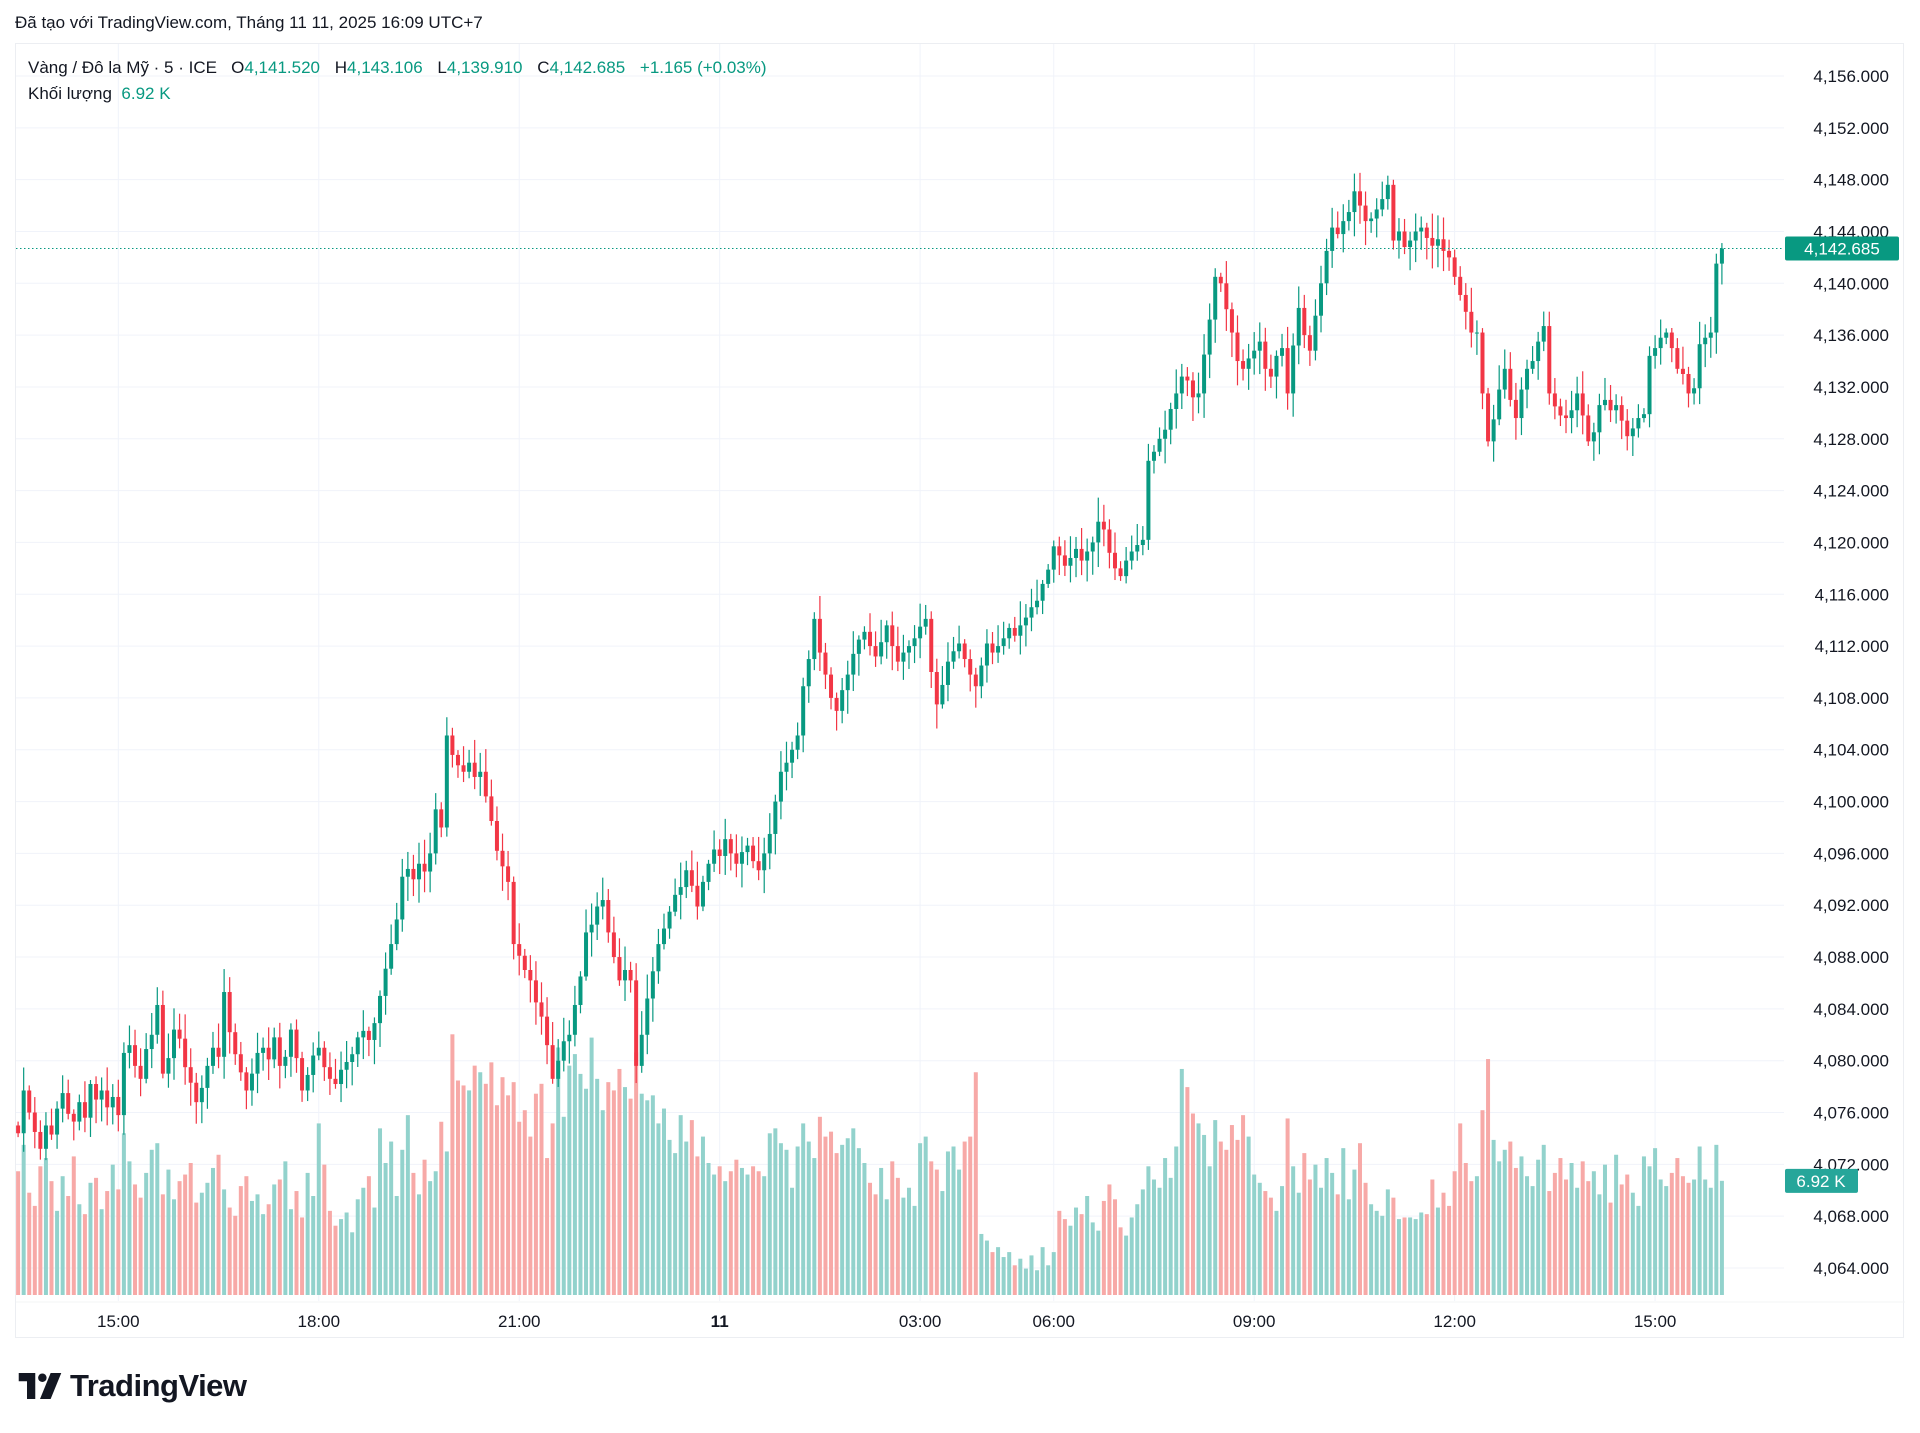 This screenshot has width=1920, height=1433. What do you see at coordinates (1851, 1268) in the screenshot?
I see `price-tick-label: 4,064.000` at bounding box center [1851, 1268].